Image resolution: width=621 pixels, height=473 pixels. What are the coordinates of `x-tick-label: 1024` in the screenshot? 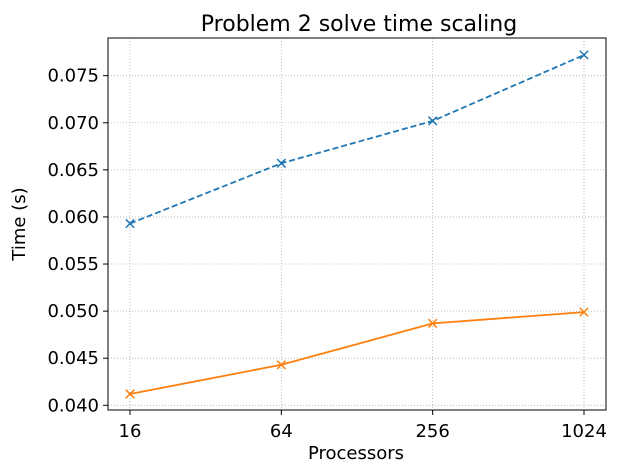 It's located at (584, 431).